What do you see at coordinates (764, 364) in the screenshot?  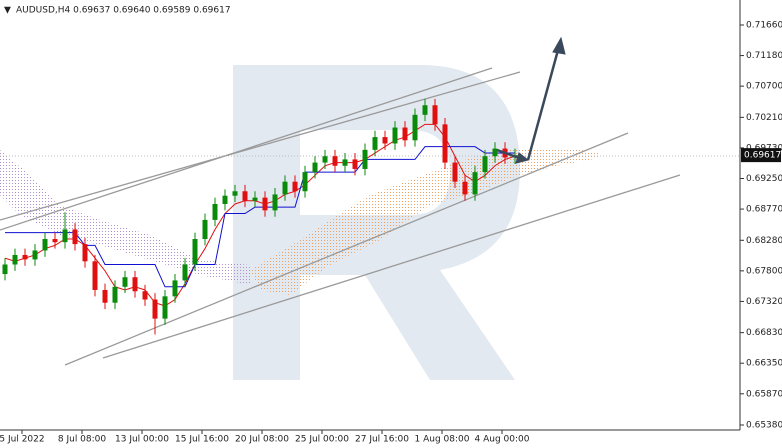 I see `y-tick-label: 0.66350` at bounding box center [764, 364].